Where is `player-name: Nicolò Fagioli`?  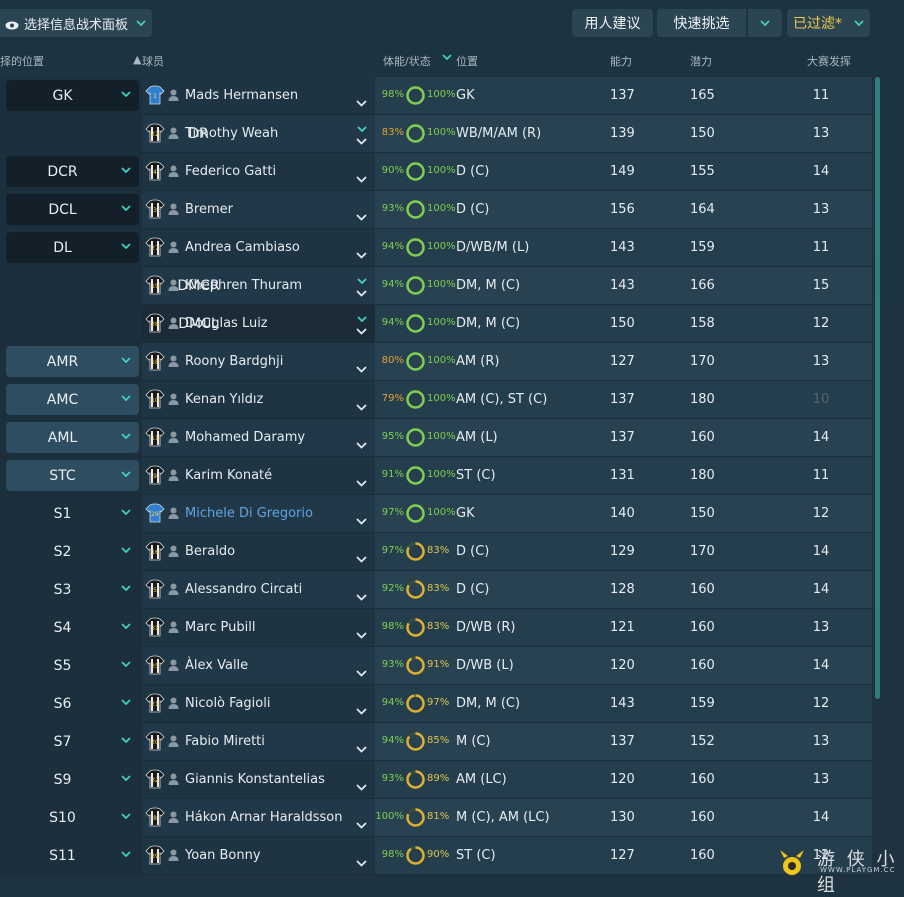
player-name: Nicolò Fagioli is located at coordinates (228, 703).